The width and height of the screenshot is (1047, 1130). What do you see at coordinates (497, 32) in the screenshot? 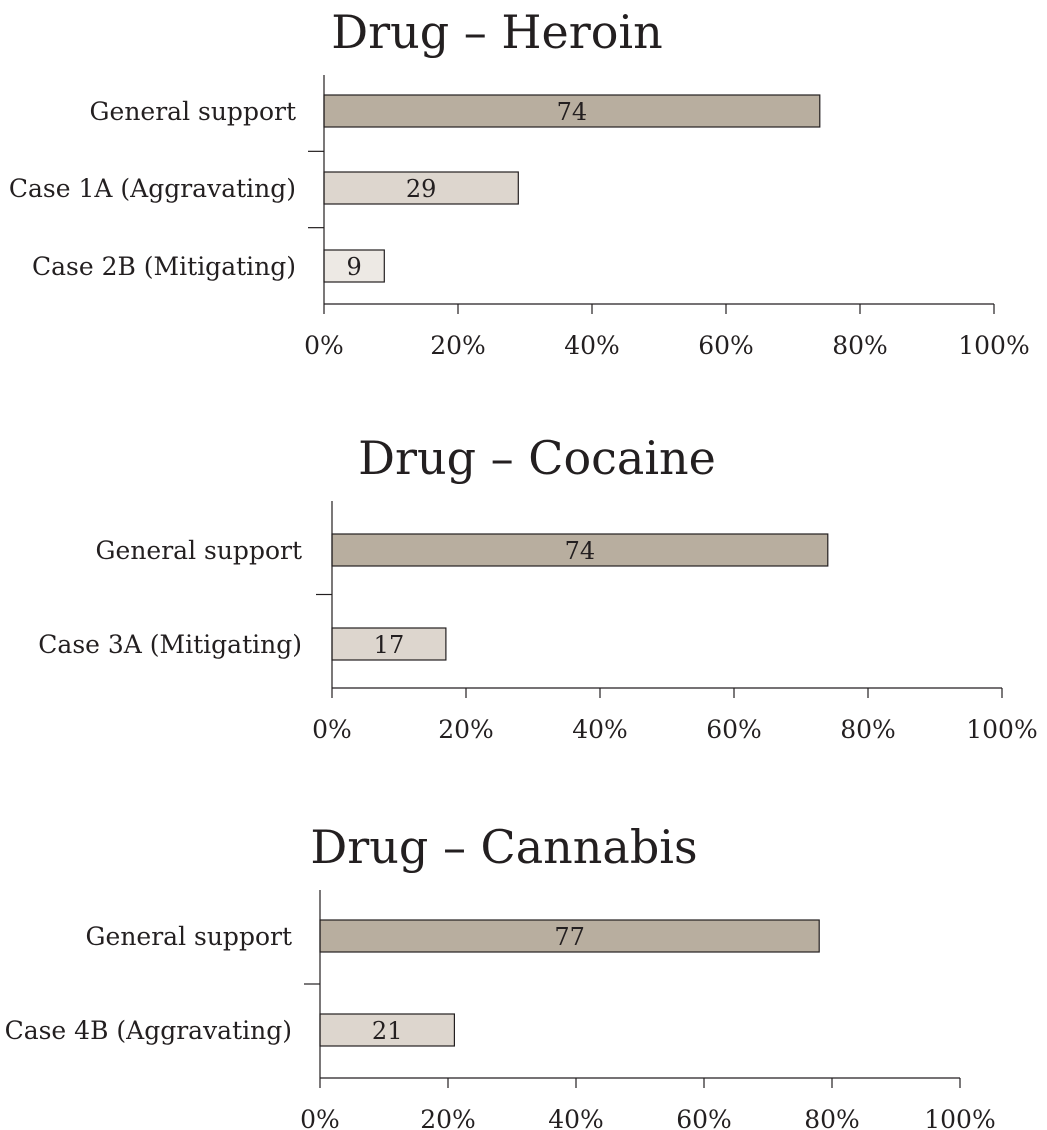
I see `chart-title: Drug – Heroin` at bounding box center [497, 32].